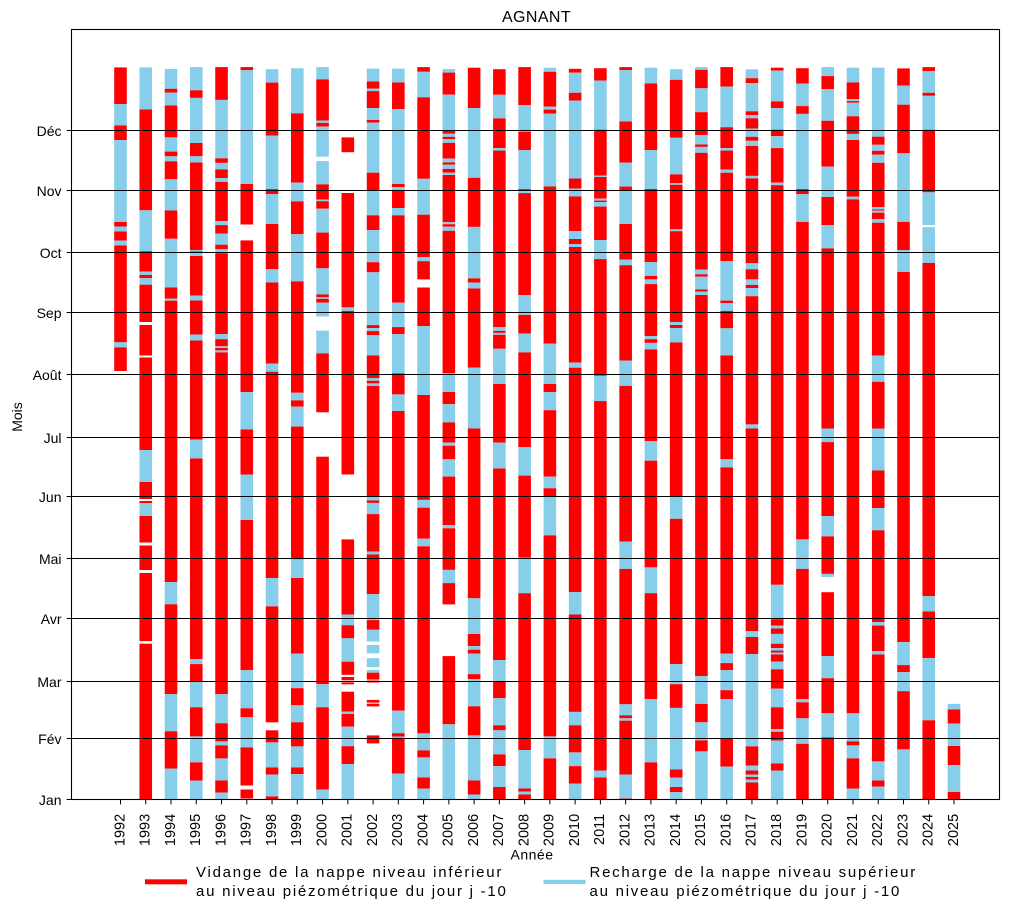 This screenshot has width=1011, height=922. Describe the element at coordinates (51, 253) in the screenshot. I see `svg-text: Oct` at that location.